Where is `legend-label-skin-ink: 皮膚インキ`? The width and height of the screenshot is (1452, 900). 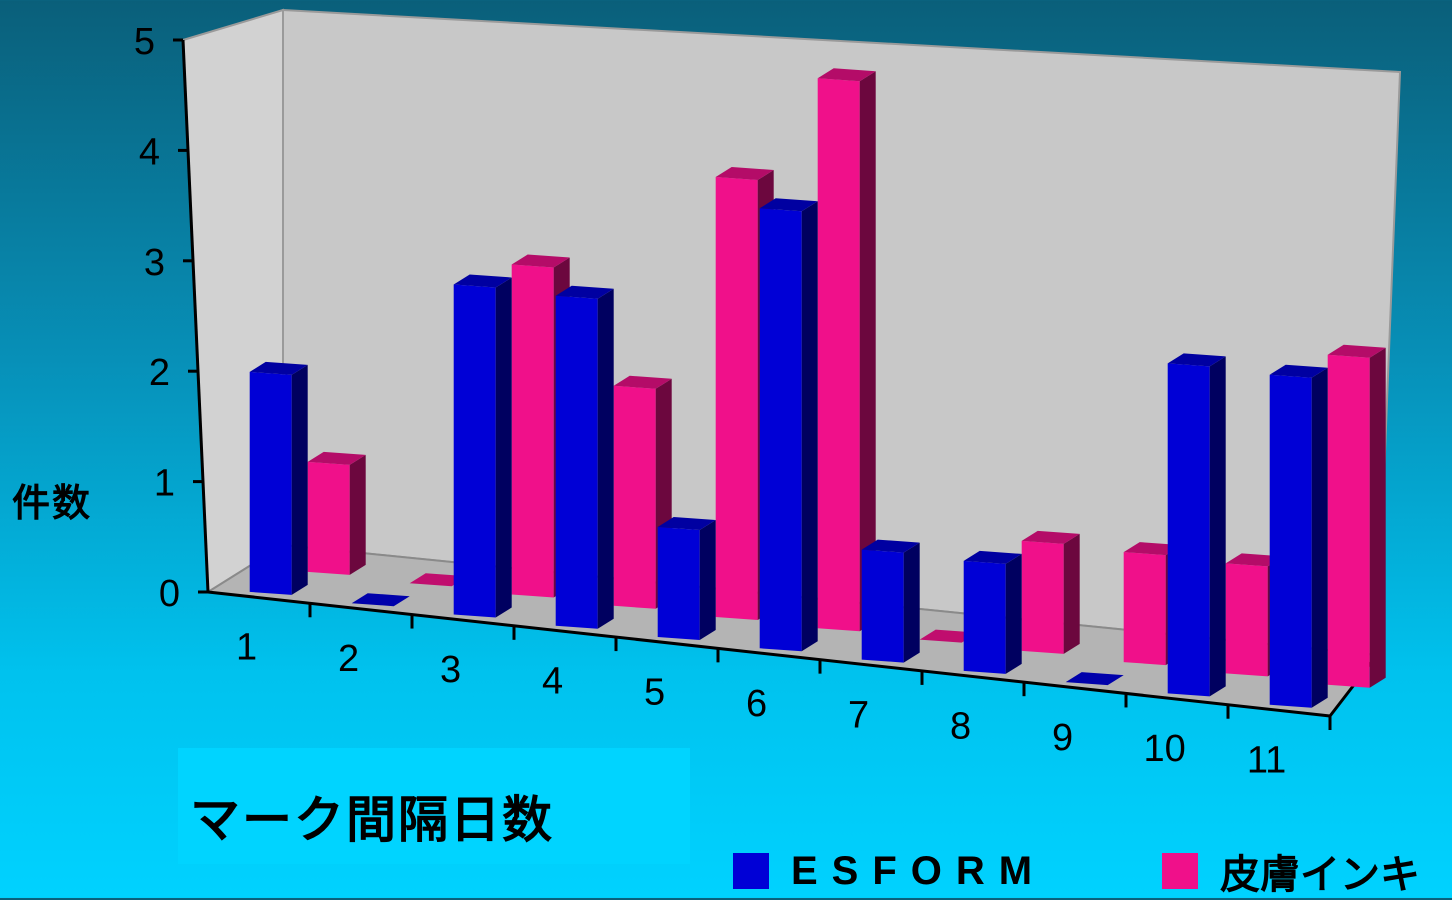
legend-label-skin-ink: 皮膚インキ is located at coordinates (1320, 875).